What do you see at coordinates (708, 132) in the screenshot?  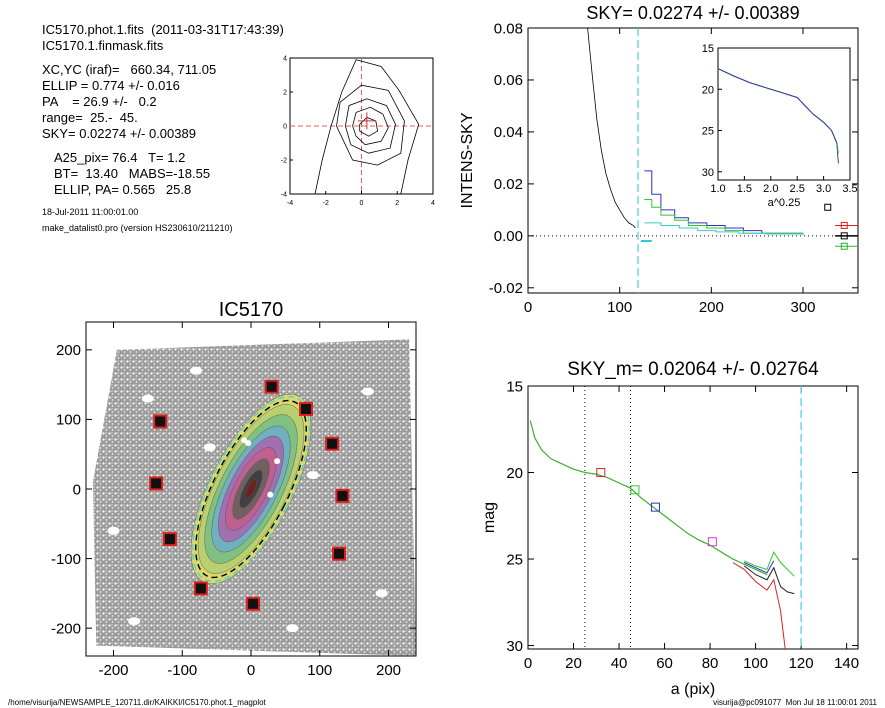 I see `inset-ytick-label: 25` at bounding box center [708, 132].